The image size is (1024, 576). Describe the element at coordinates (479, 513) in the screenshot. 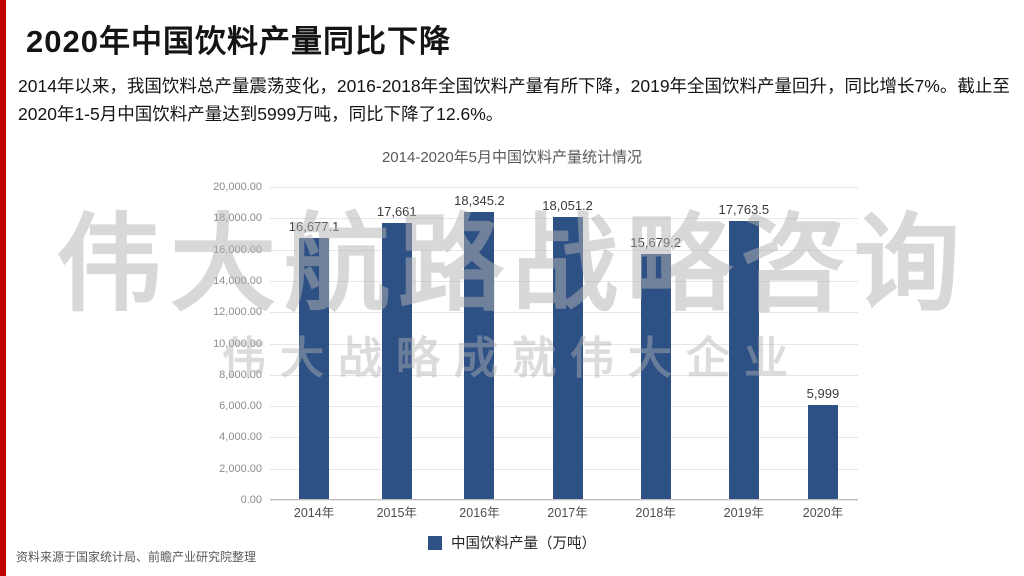

I see `x-tick-label: 2016年` at that location.